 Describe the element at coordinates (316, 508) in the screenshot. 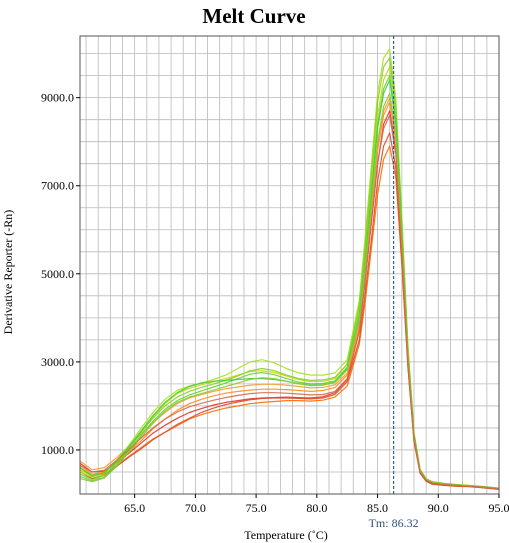

I see `x-tick-label: 80.0` at that location.